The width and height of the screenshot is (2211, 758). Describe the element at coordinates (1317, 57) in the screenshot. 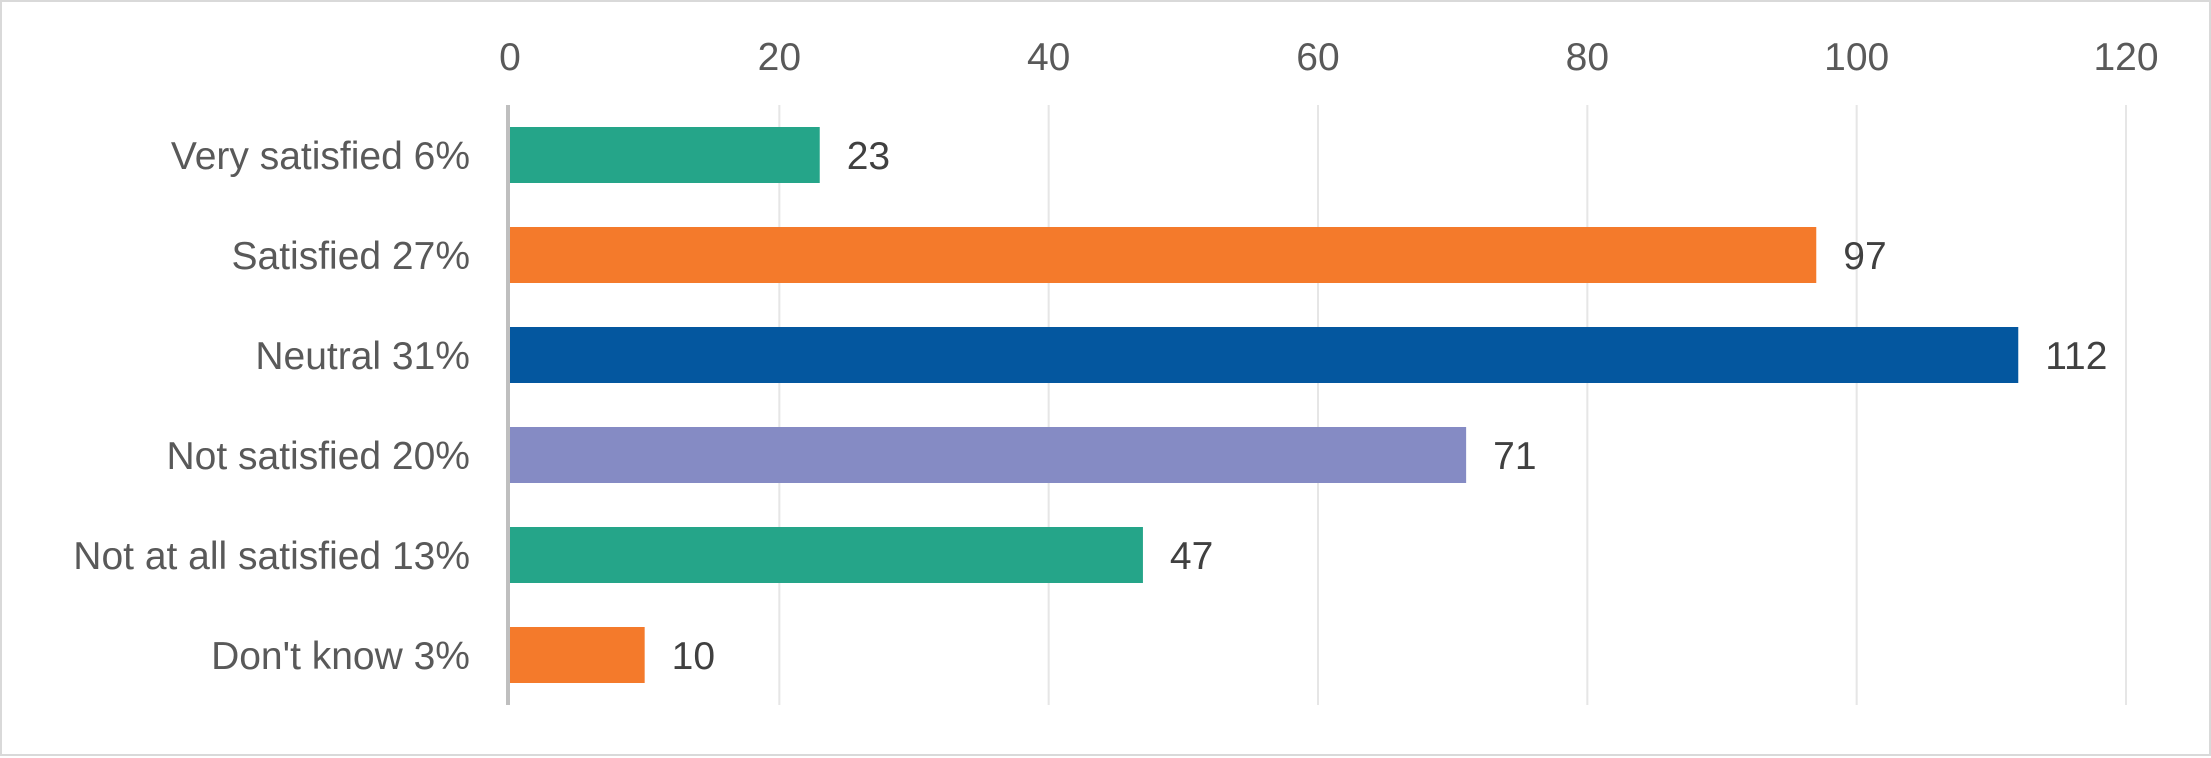

I see `x-tick-label: 60` at that location.